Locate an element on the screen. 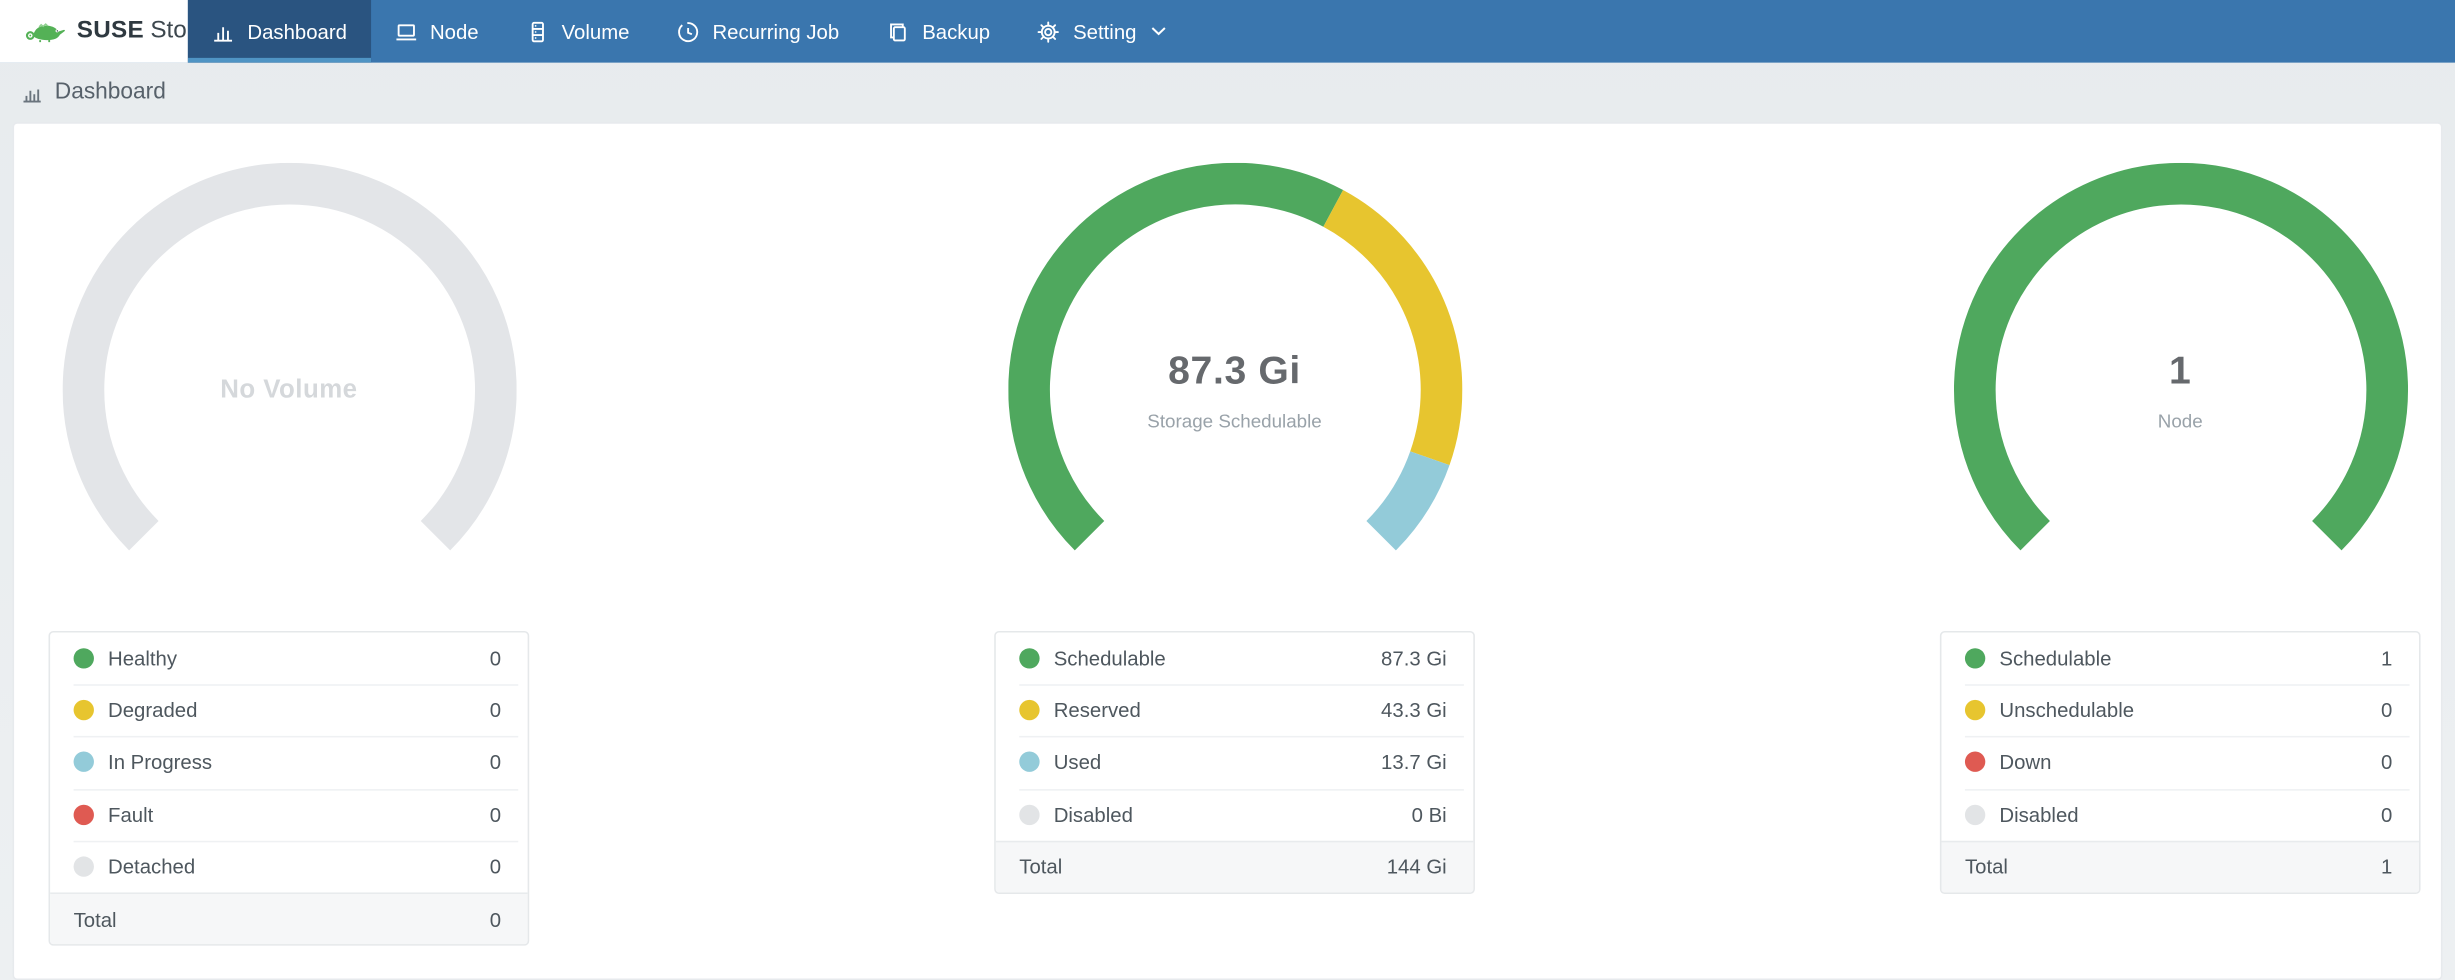 This screenshot has height=980, width=2455. laptop-icon is located at coordinates (405, 31).